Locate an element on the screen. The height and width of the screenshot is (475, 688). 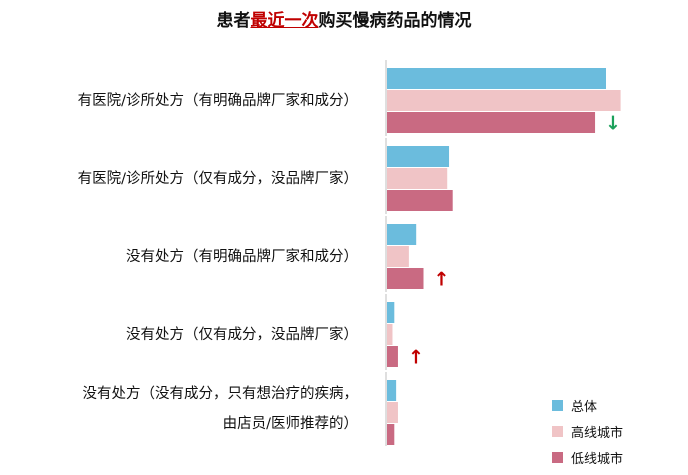
legend-swatch-overall is located at coordinates (557, 405).